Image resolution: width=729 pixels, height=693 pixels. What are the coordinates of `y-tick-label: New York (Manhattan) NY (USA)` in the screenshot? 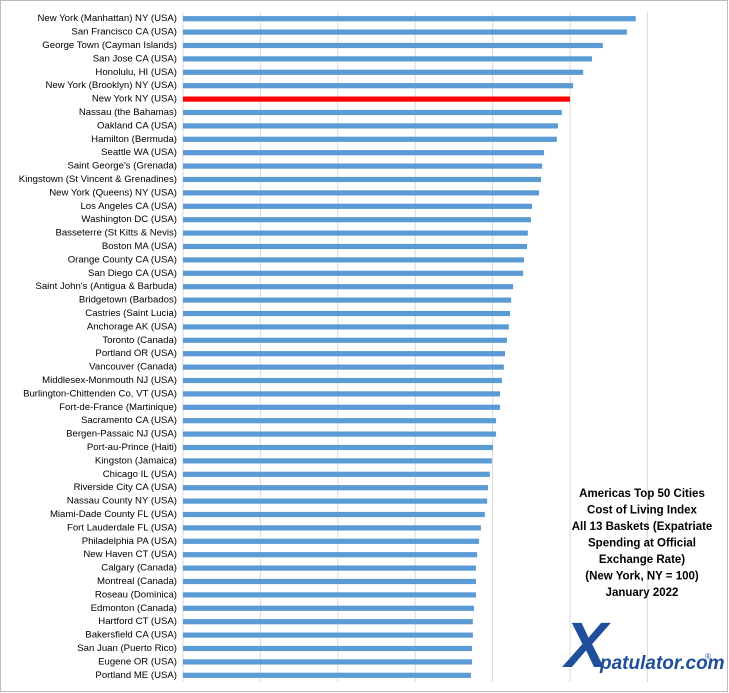 It's located at (107, 18).